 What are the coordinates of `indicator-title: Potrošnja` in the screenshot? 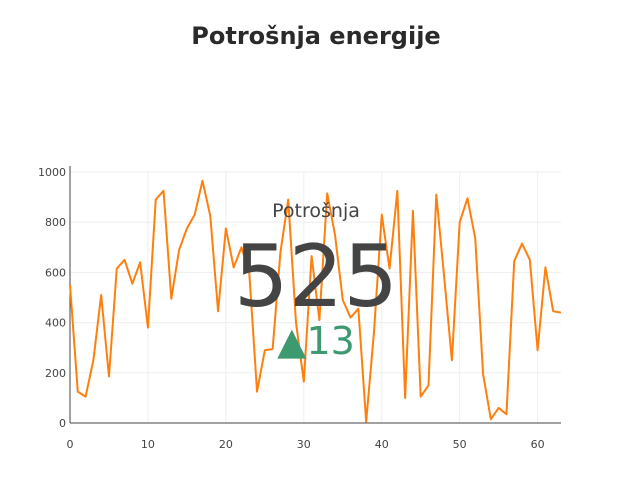 It's located at (316, 211).